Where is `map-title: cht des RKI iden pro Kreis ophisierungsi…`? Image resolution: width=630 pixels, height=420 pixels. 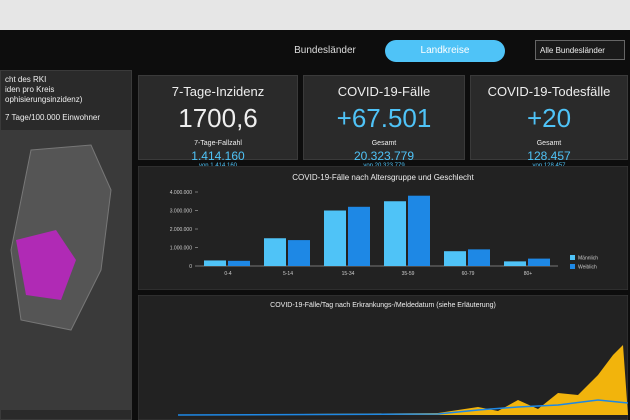 map-title: cht des RKI iden pro Kreis ophisierungsi… is located at coordinates (66, 88).